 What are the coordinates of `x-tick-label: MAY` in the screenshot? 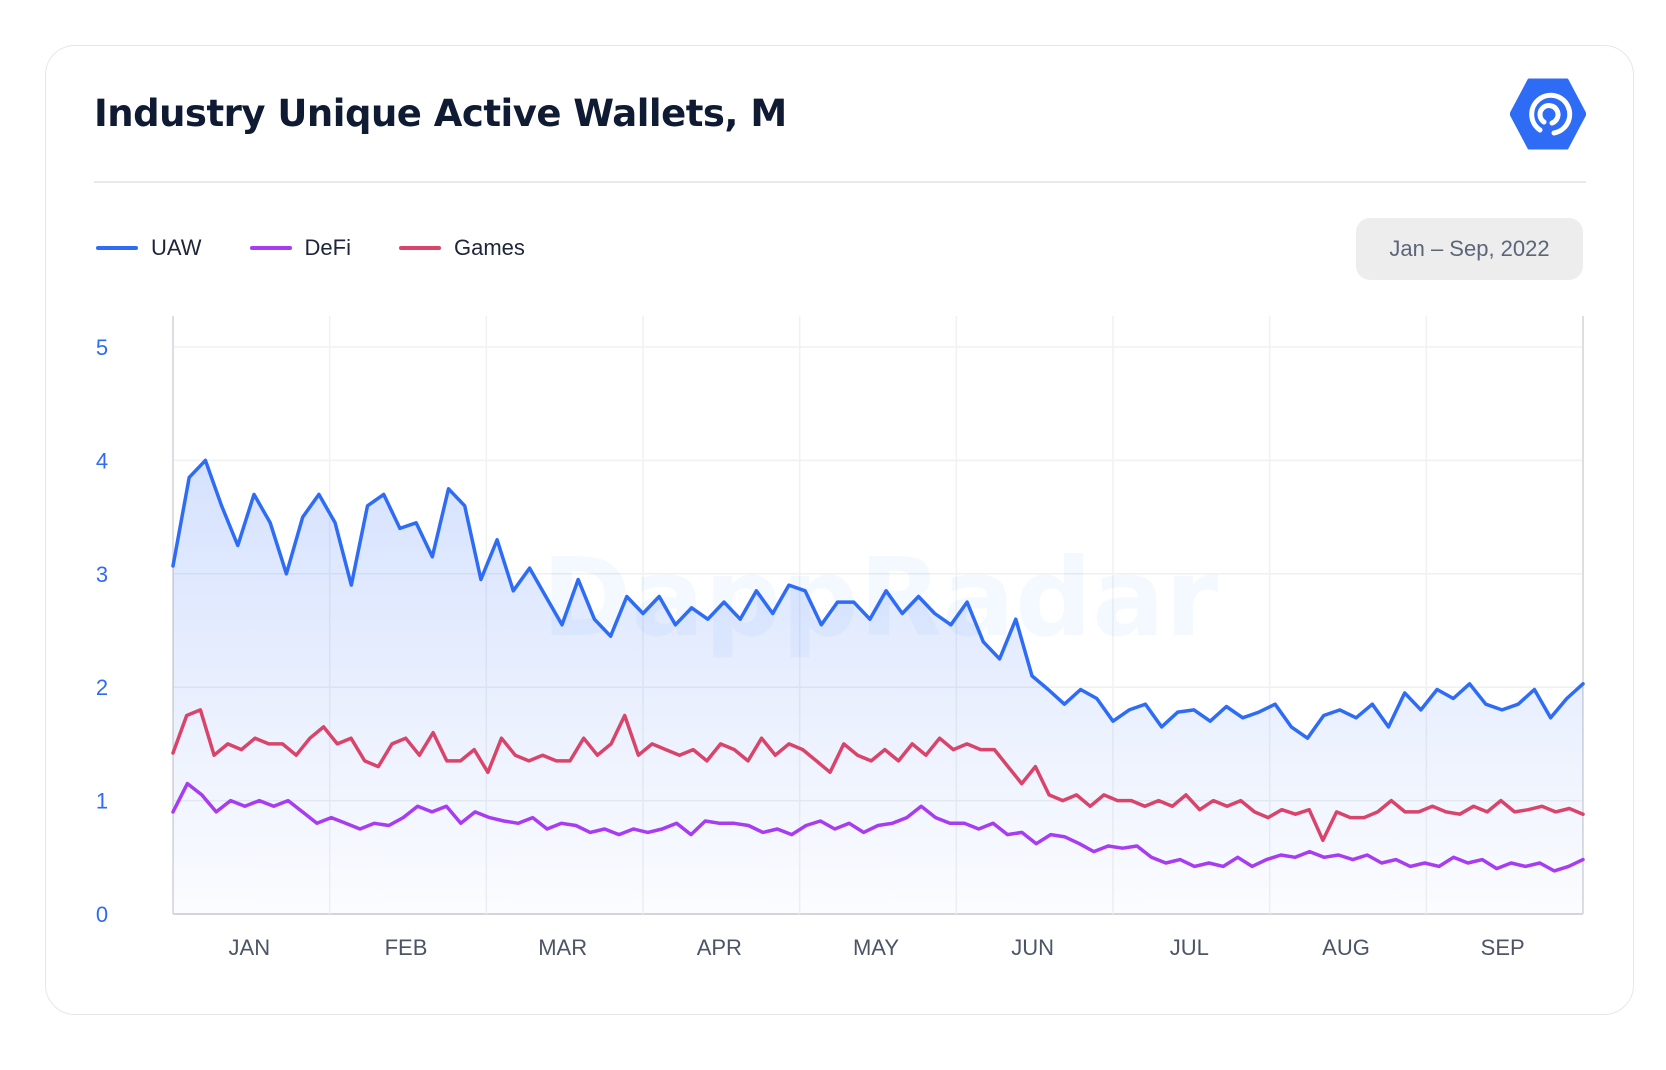 It's located at (876, 947).